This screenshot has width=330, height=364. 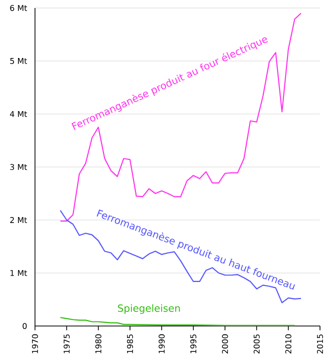 I want to click on series-label: Spiegeleisen, so click(x=149, y=309).